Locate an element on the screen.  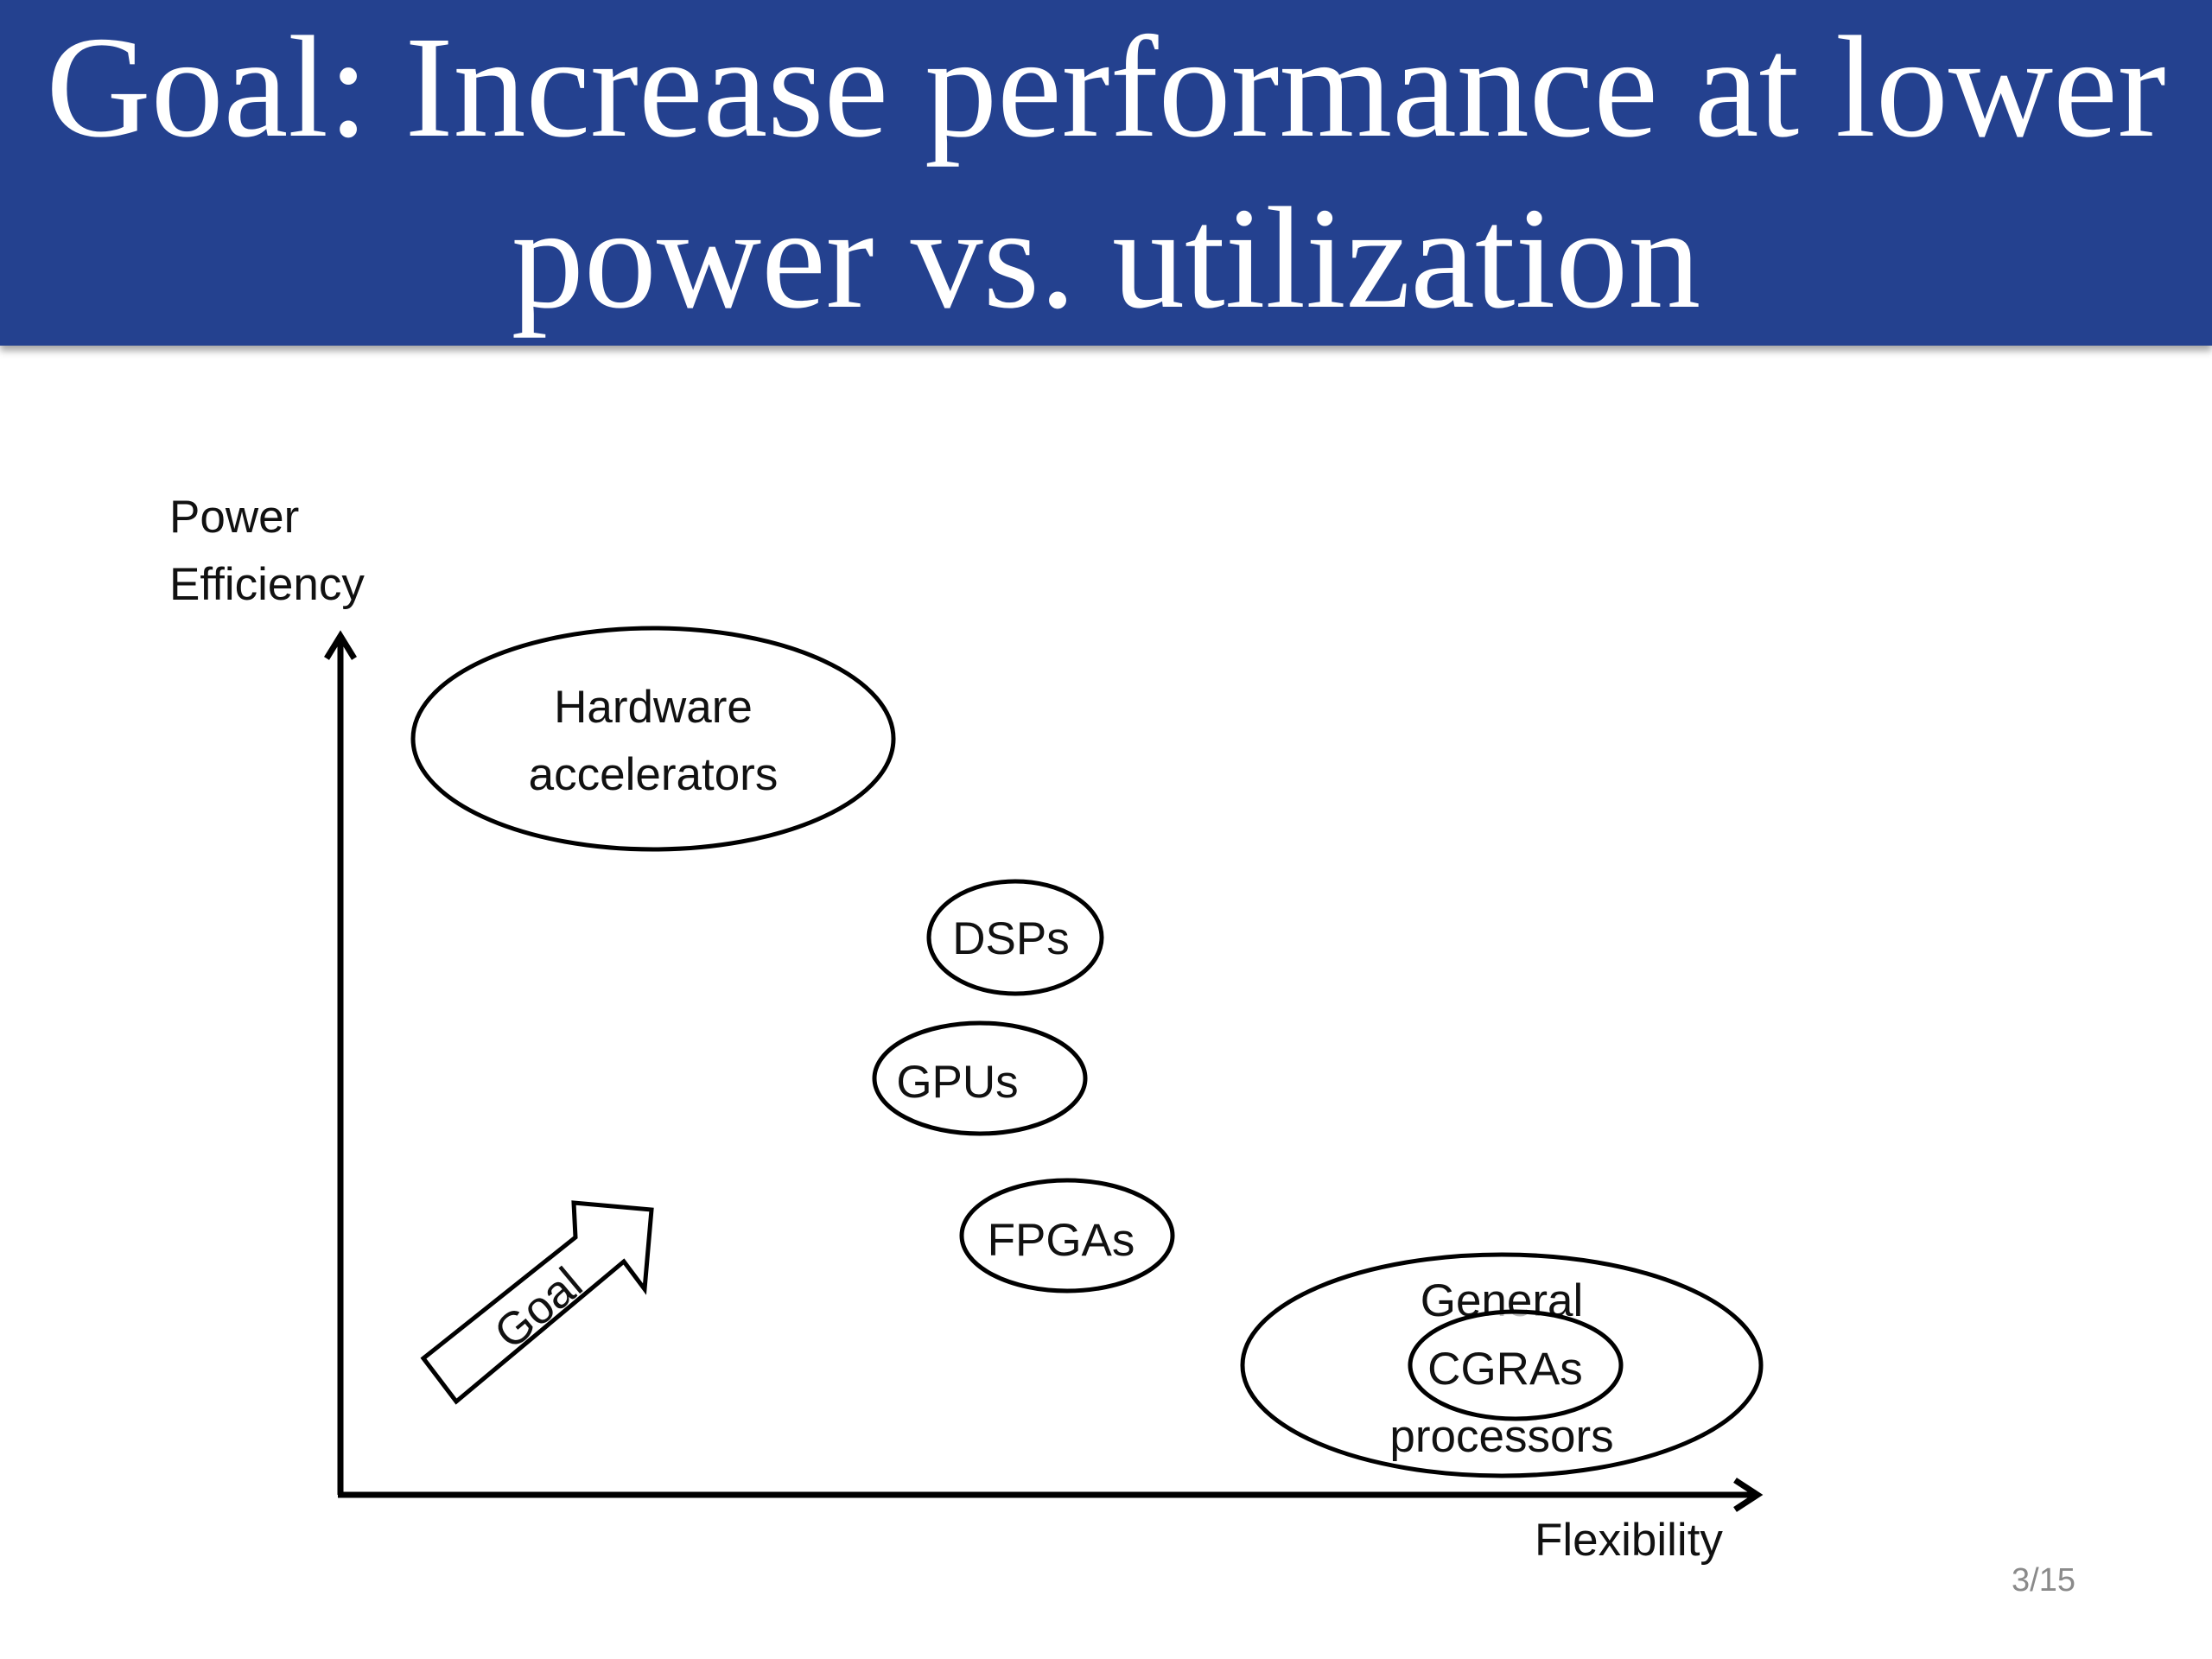
fpgas-region: FPGAs is located at coordinates (1067, 1236).